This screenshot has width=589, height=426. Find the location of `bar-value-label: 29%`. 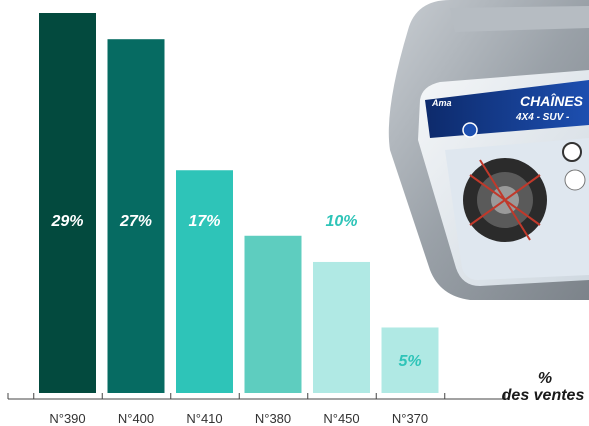

bar-value-label: 29% is located at coordinates (66, 221).